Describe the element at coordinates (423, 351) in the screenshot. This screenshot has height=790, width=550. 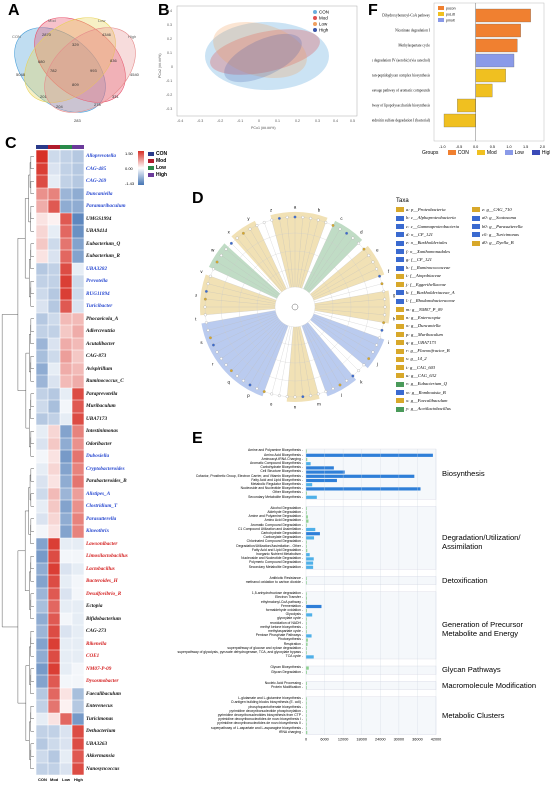
I see `lefse-legend-item: r: g__Flavonifractor_B` at that location.